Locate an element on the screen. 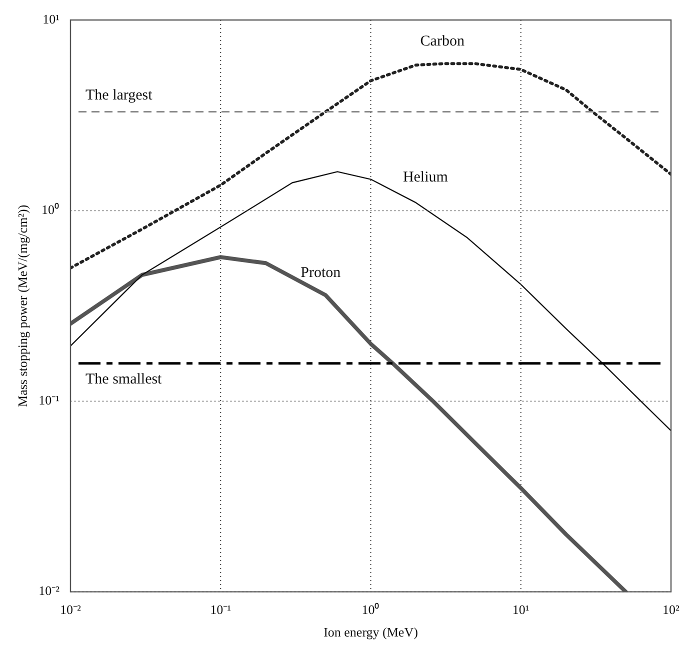  x-tick-label: 10⁻² is located at coordinates (71, 610).